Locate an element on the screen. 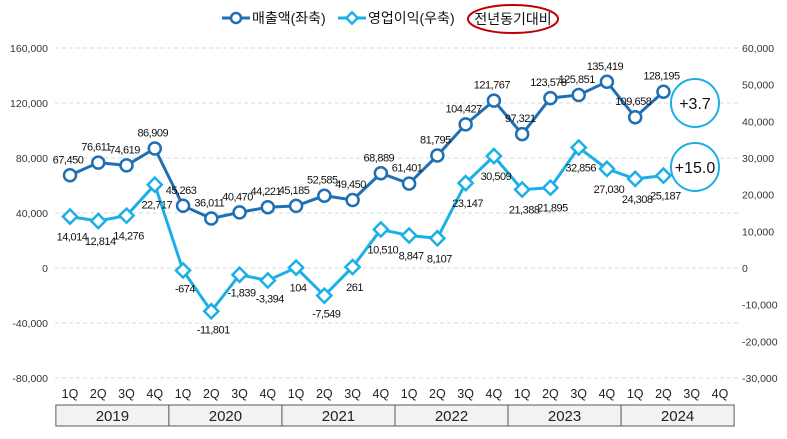 Image resolution: width=787 pixels, height=439 pixels. year-label: 2021 is located at coordinates (338, 416).